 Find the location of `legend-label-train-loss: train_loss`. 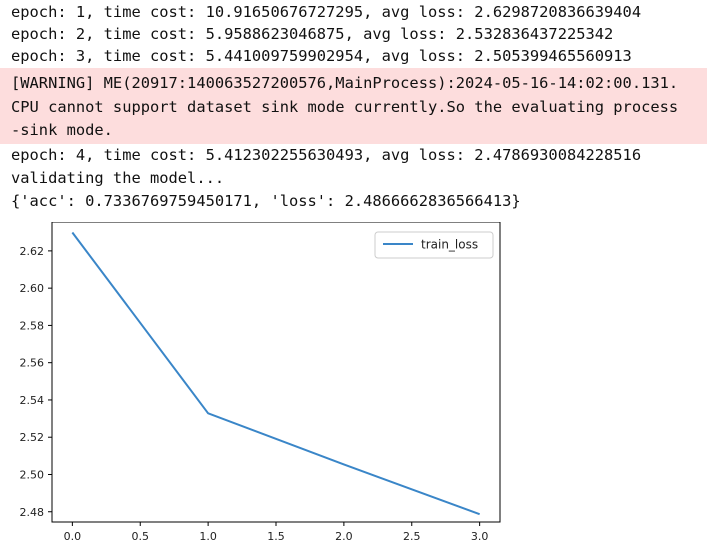

legend-label-train-loss: train_loss is located at coordinates (449, 245).